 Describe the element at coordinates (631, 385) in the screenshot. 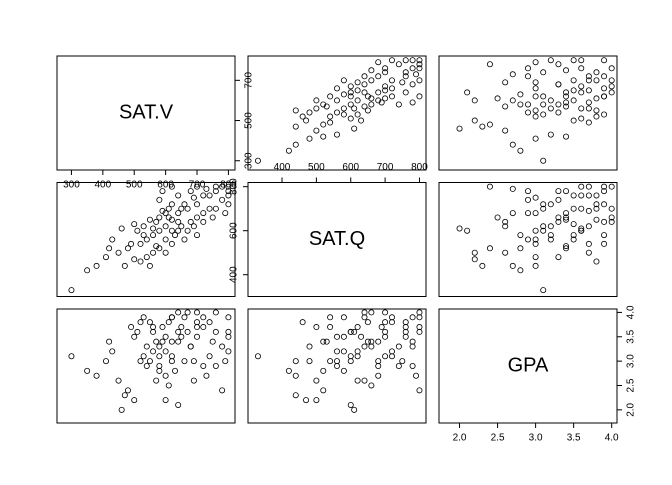

I see `y-tick-label: 2.5` at that location.